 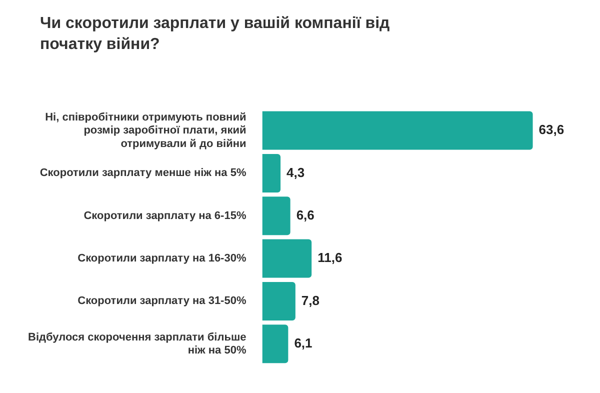 What do you see at coordinates (162, 258) in the screenshot?
I see `y-tick-label: Скоротили зарплату на 16-30%` at bounding box center [162, 258].